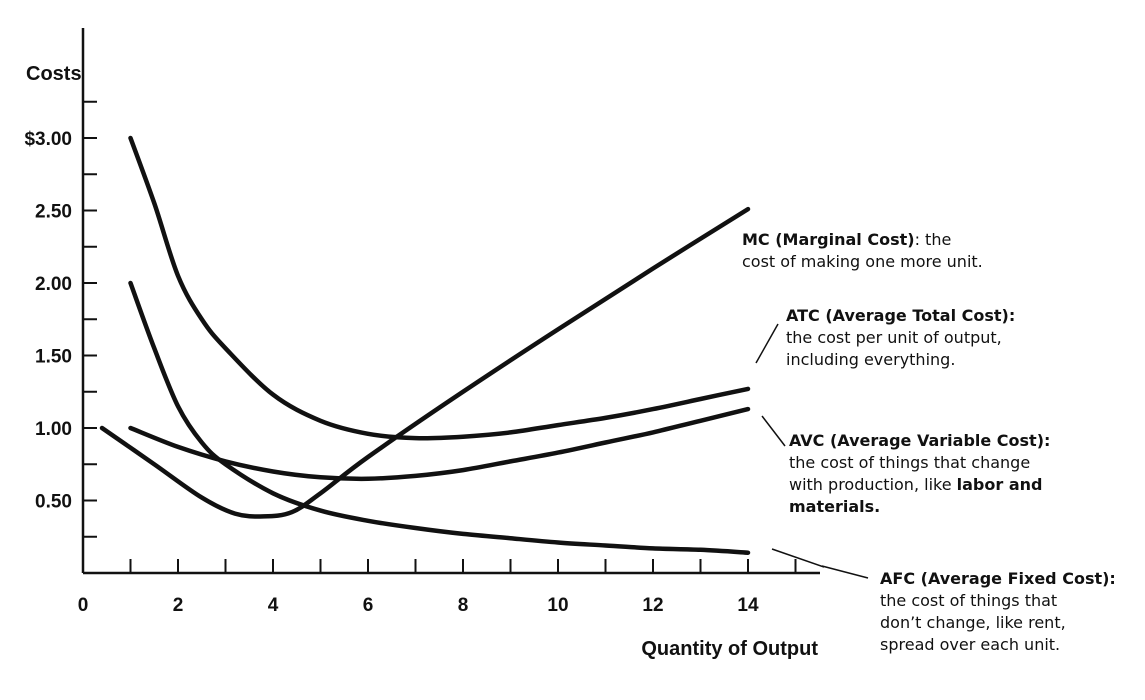 This screenshot has width=1145, height=700. I want to click on mc-annotation-title: MC (Marginal Cost), so click(828, 239).